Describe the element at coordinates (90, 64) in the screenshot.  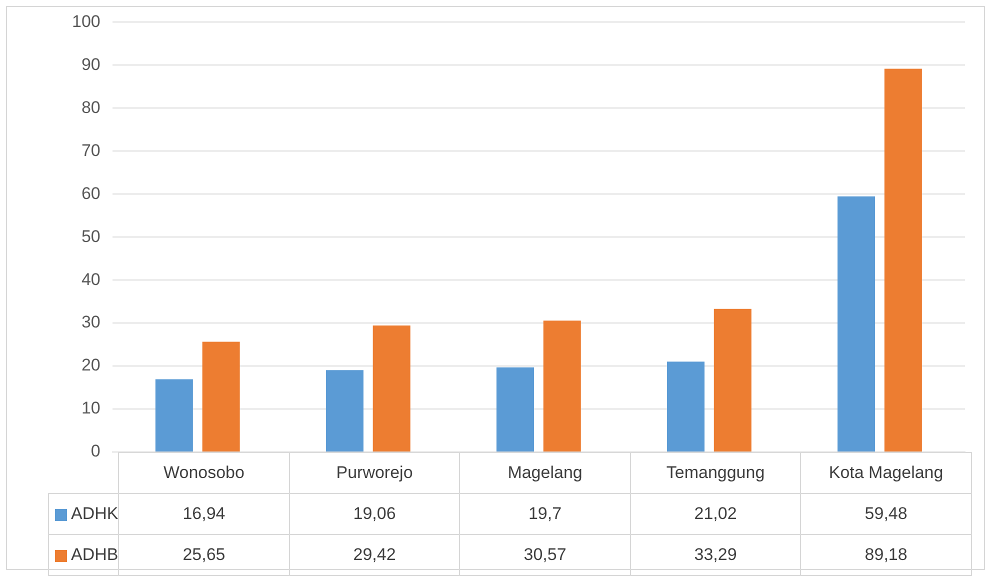
I see `y-tick-label: 90` at that location.